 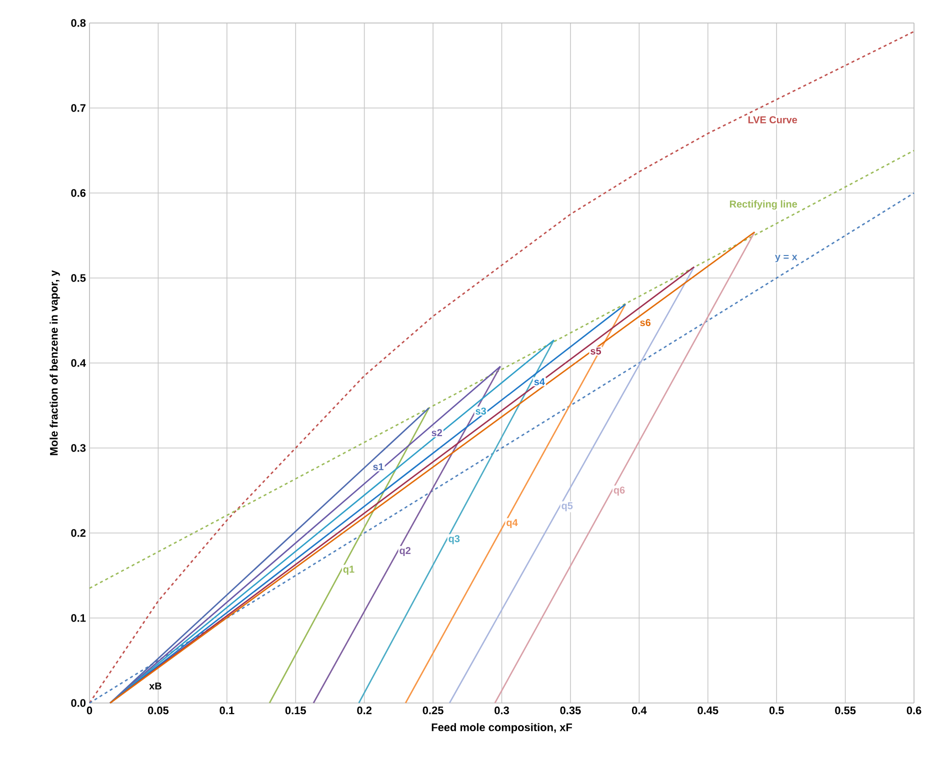 I want to click on y-axis-title: Mole fraction of benzene in vapor, y, so click(x=55, y=363).